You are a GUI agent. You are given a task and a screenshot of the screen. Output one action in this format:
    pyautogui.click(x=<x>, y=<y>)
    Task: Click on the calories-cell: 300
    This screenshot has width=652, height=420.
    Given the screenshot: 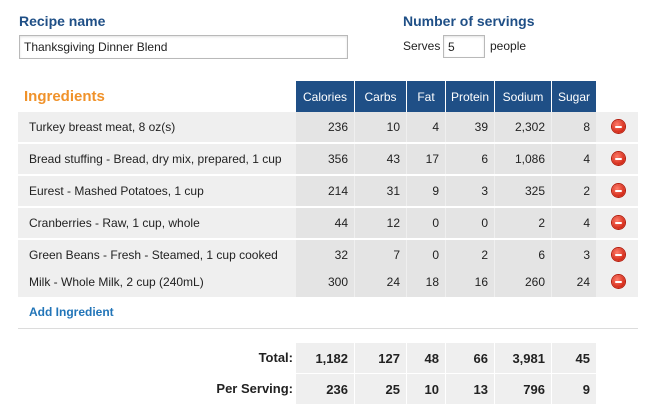 What is the action you would take?
    pyautogui.click(x=325, y=282)
    